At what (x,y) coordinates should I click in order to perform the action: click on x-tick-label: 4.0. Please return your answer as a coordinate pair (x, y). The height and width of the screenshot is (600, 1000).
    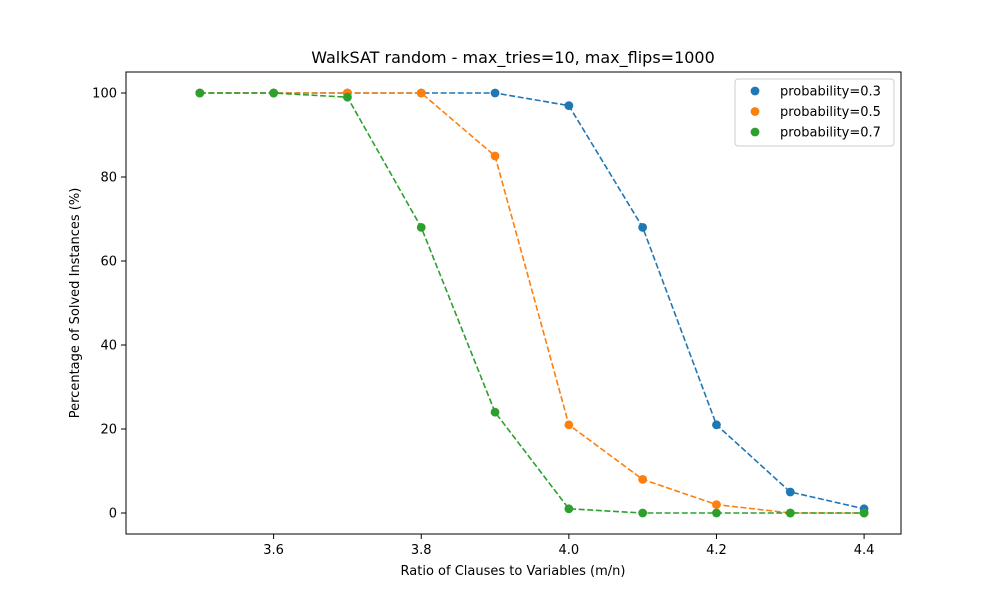
    Looking at the image, I should click on (569, 550).